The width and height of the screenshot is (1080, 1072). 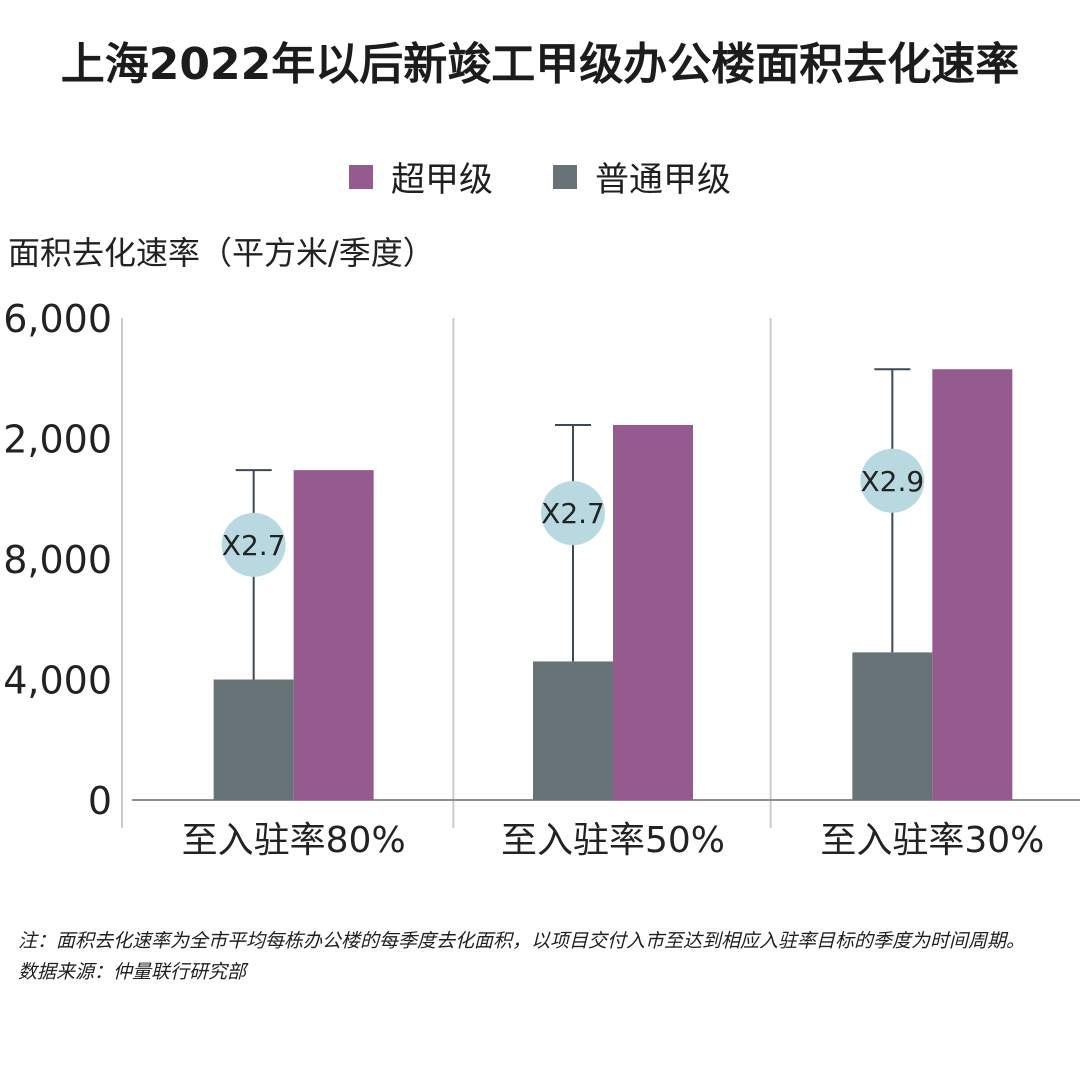 What do you see at coordinates (56, 319) in the screenshot?
I see `y-tick-label: 16,000` at bounding box center [56, 319].